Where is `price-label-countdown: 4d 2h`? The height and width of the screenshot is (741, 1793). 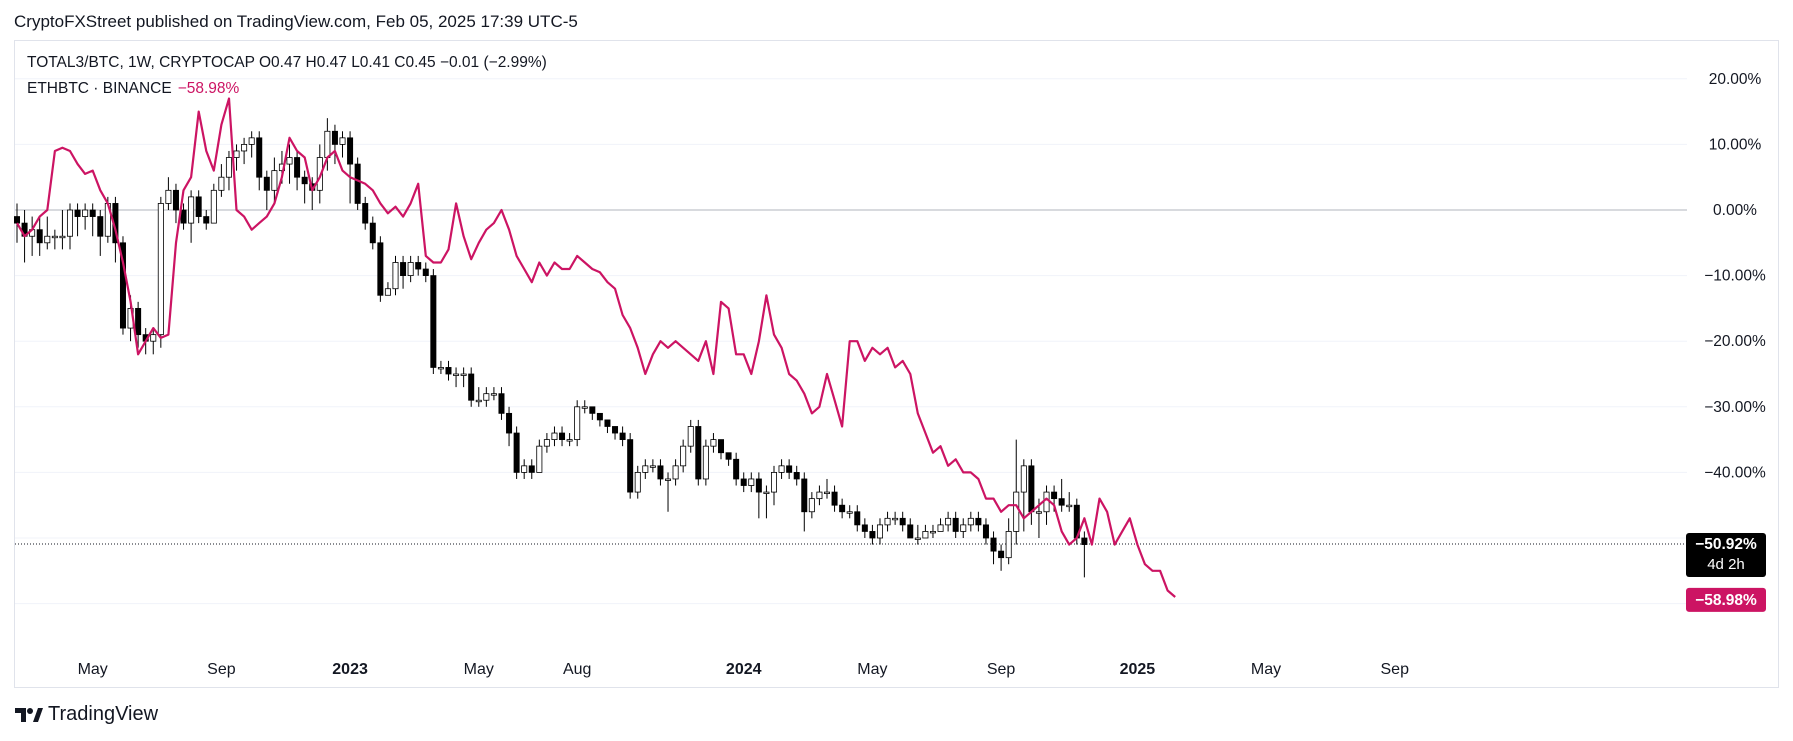 price-label-countdown: 4d 2h is located at coordinates (1726, 564).